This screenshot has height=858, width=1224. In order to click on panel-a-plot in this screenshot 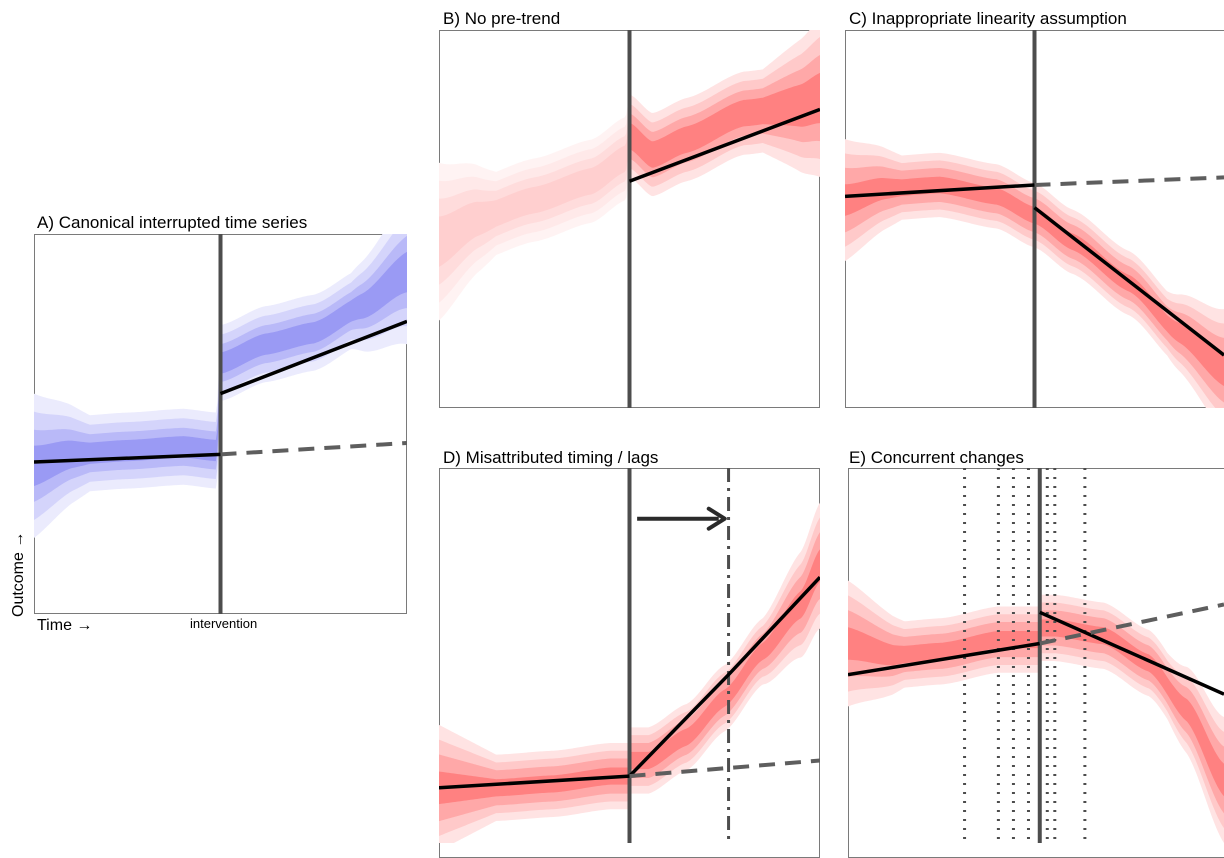, I will do `click(220, 424)`.